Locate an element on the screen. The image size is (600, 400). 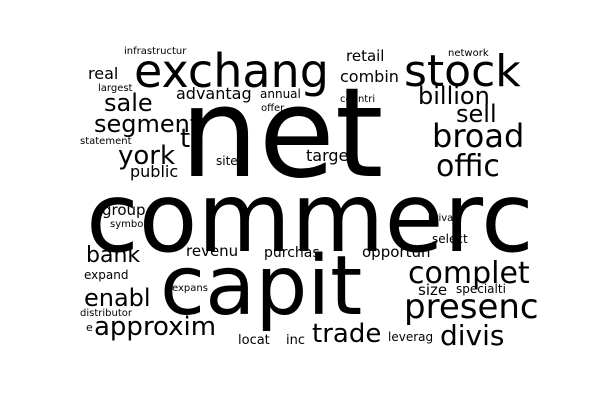
word-public: public is located at coordinates (154, 171).